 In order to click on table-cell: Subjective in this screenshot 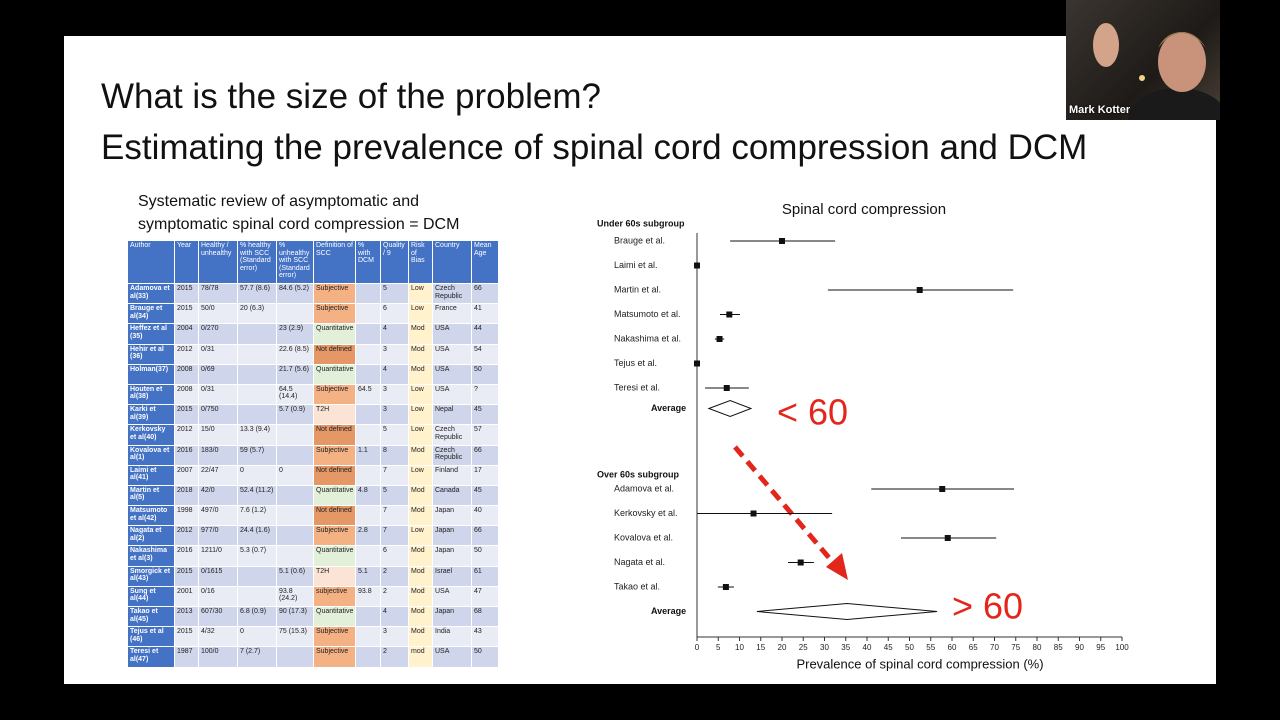, I will do `click(334, 314)`.